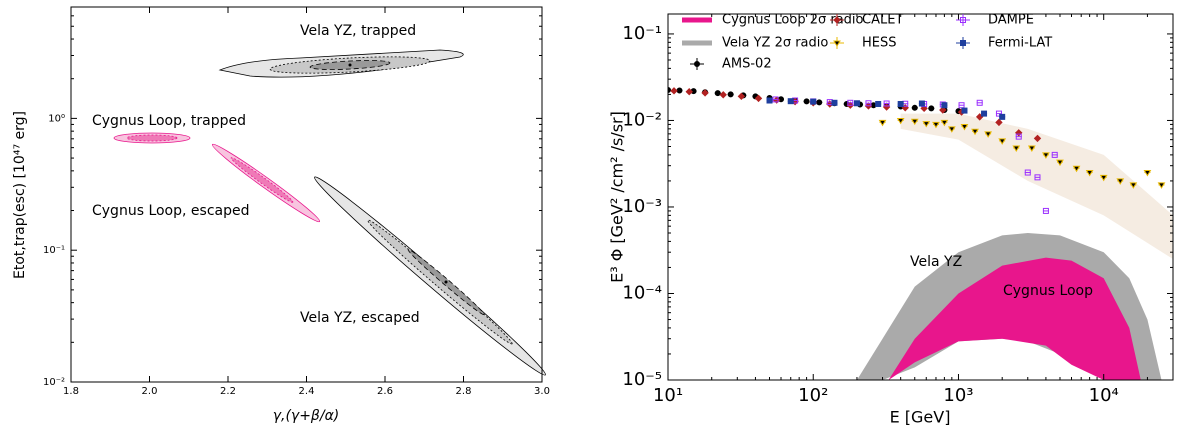 This screenshot has height=432, width=1181. Describe the element at coordinates (617, 197) in the screenshot. I see `y-axis-title: E³ Φ [GeV² /cm² /s/sr]` at that location.